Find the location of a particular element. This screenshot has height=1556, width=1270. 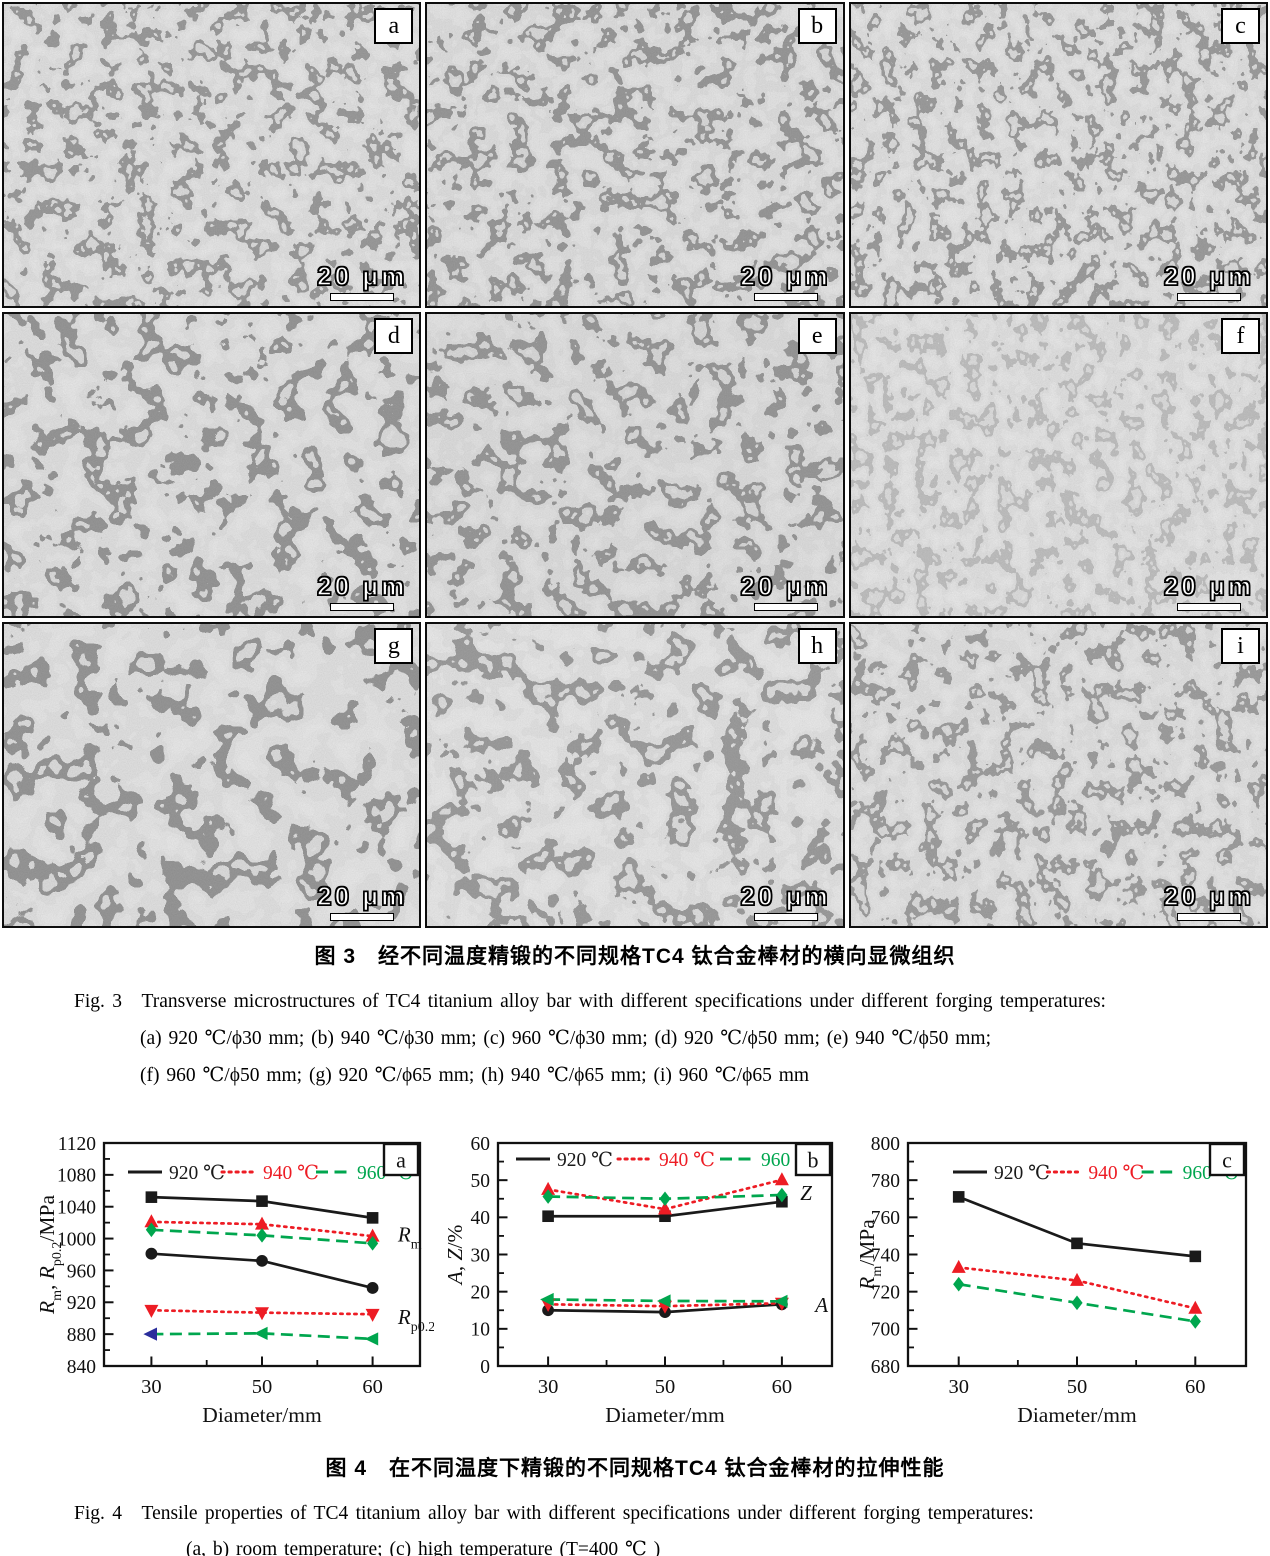

chart-panel-label: a is located at coordinates (401, 1159).